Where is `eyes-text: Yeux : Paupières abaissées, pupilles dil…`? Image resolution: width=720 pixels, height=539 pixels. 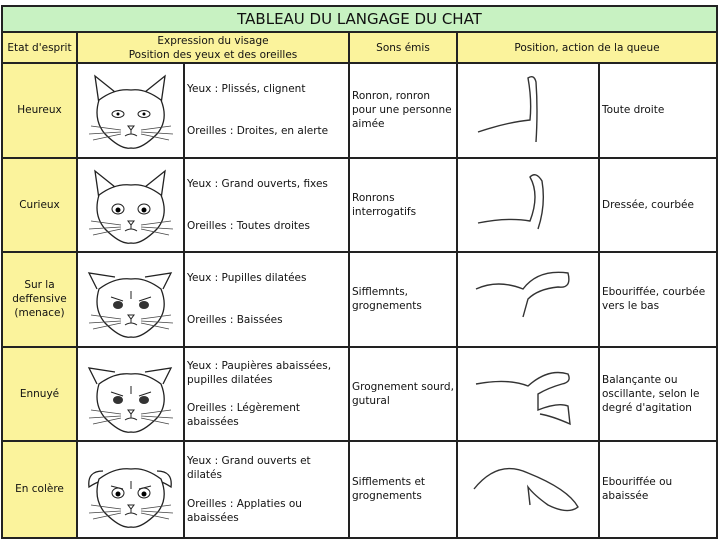
eyes-text: Yeux : Paupières abaissées, pupilles dil… is located at coordinates (259, 372).